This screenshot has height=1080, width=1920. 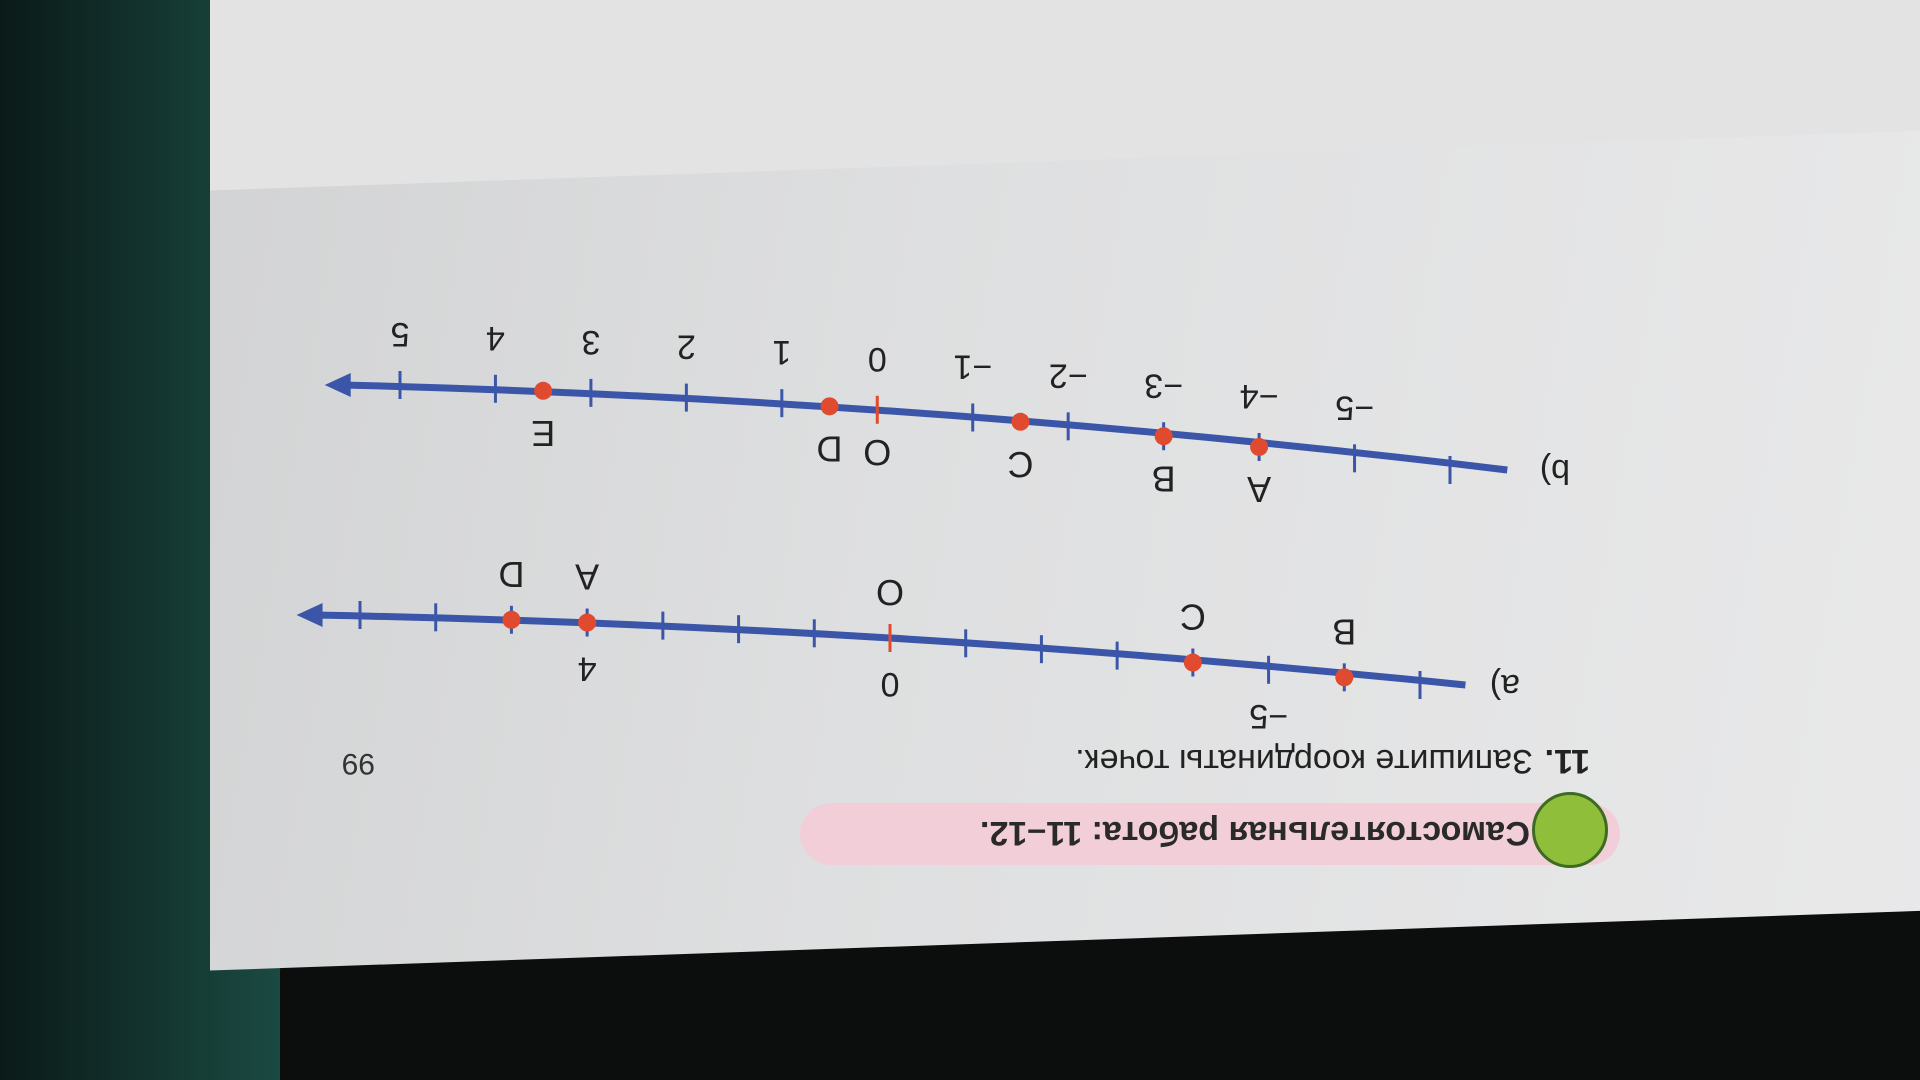 What do you see at coordinates (1068, 375) in the screenshot?
I see `tick-label: −2` at bounding box center [1068, 375].